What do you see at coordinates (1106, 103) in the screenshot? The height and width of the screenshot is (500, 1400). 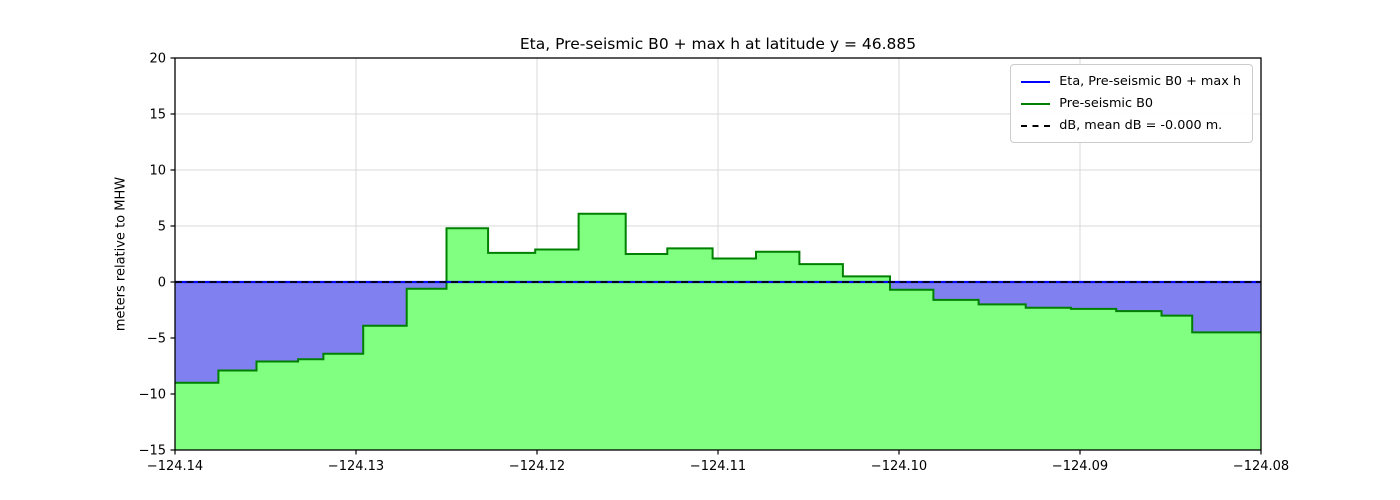 I see `legend-label-b0: Pre-seismic B0` at bounding box center [1106, 103].